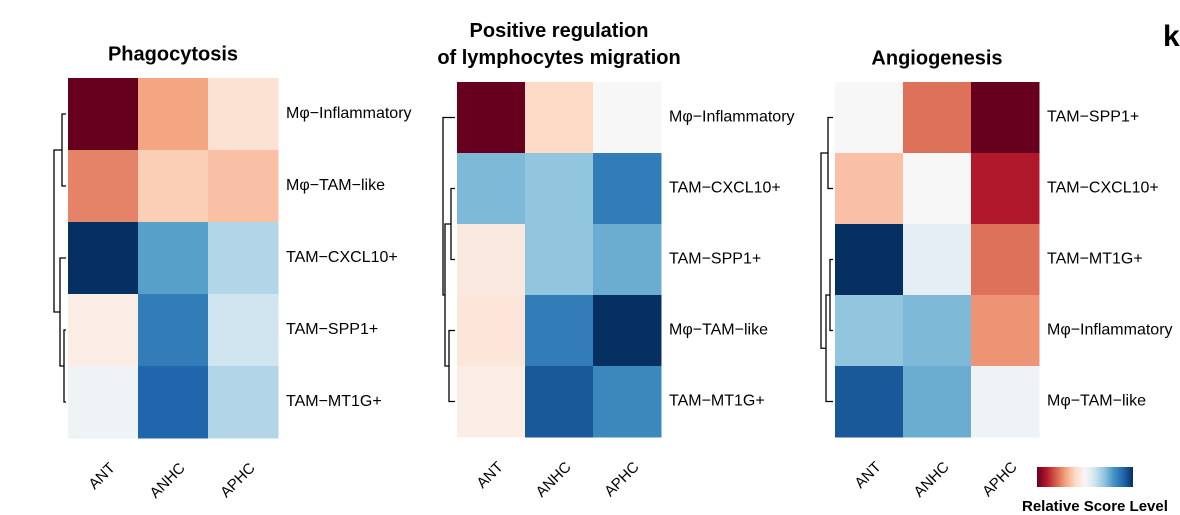 The width and height of the screenshot is (1180, 515). I want to click on colorbar-title: Relative Score Level, so click(1095, 506).